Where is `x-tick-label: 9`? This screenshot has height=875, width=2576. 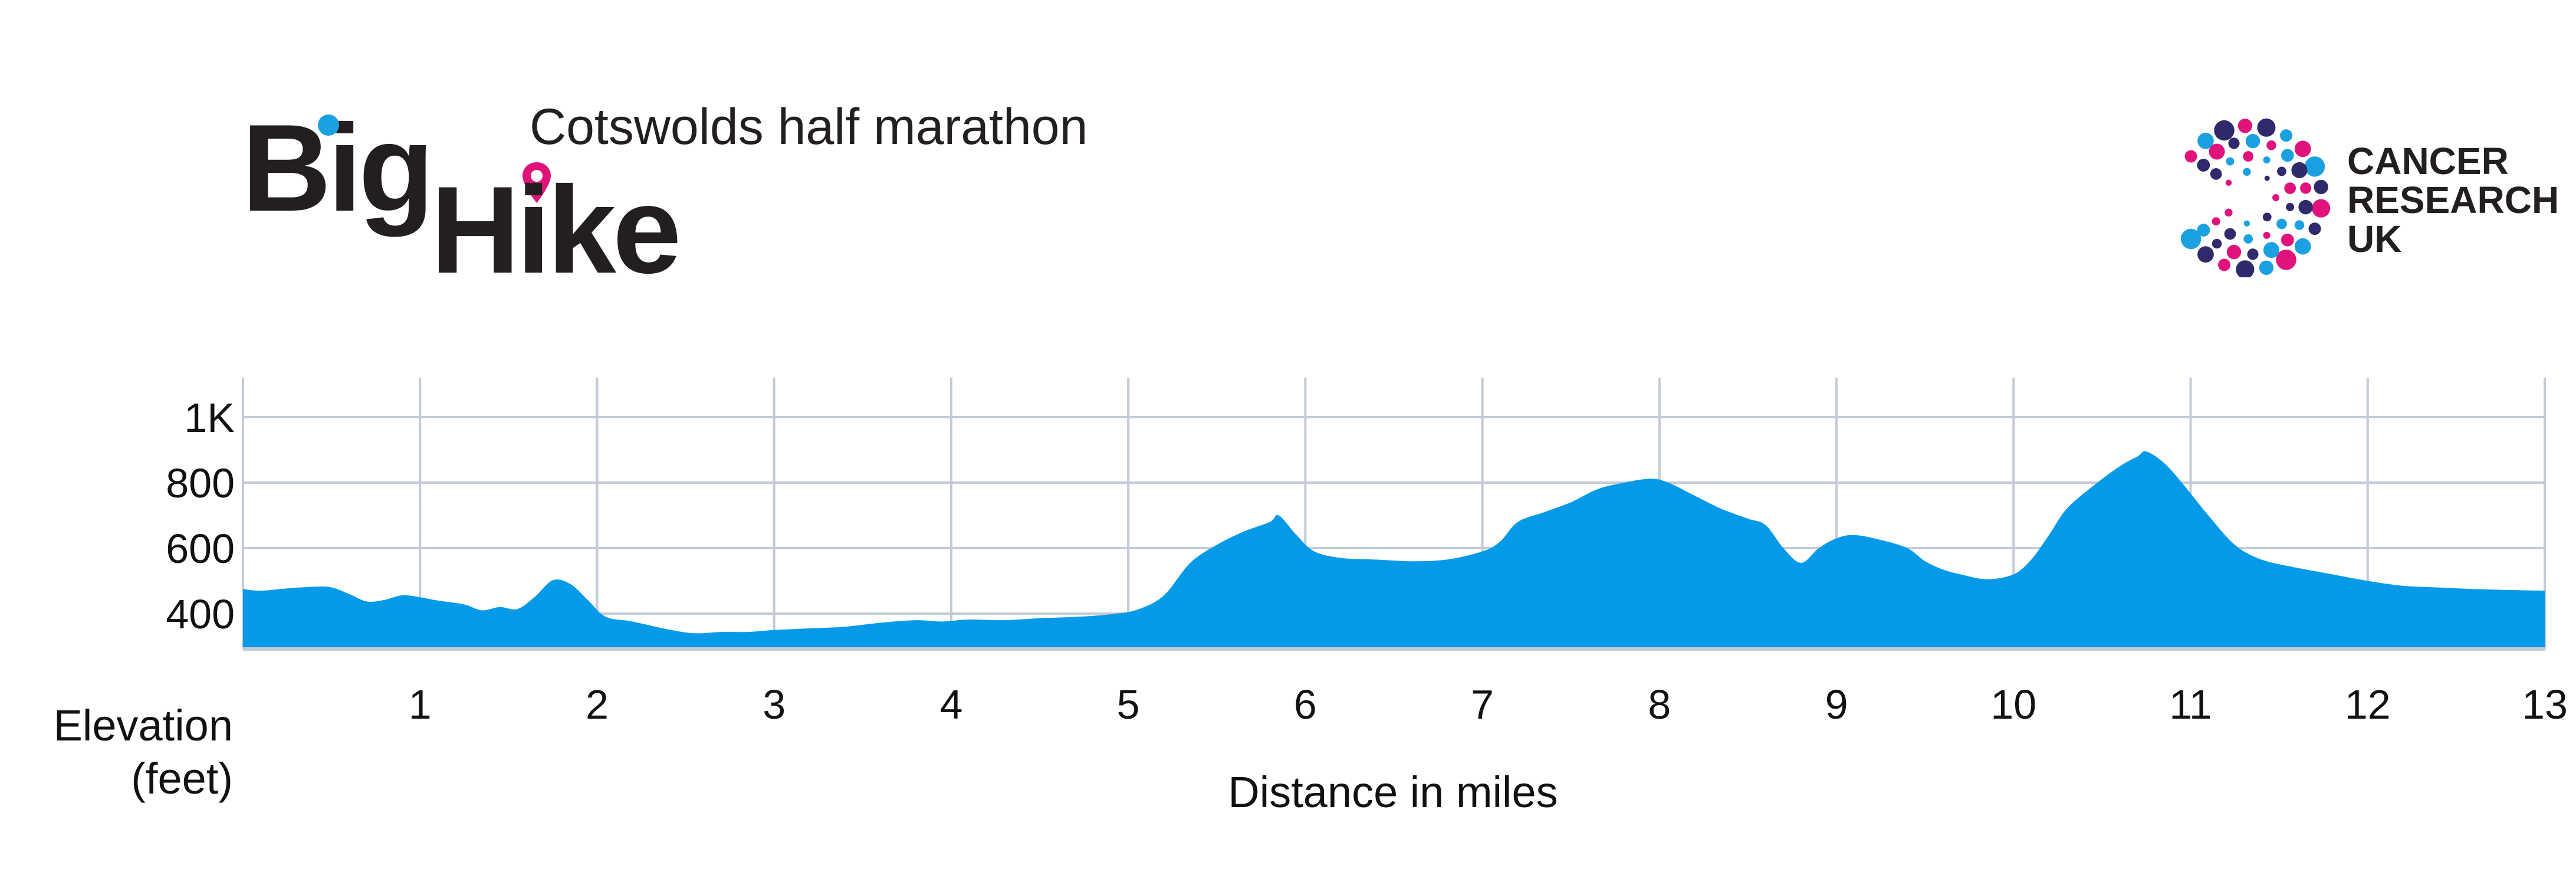
x-tick-label: 9 is located at coordinates (1837, 704).